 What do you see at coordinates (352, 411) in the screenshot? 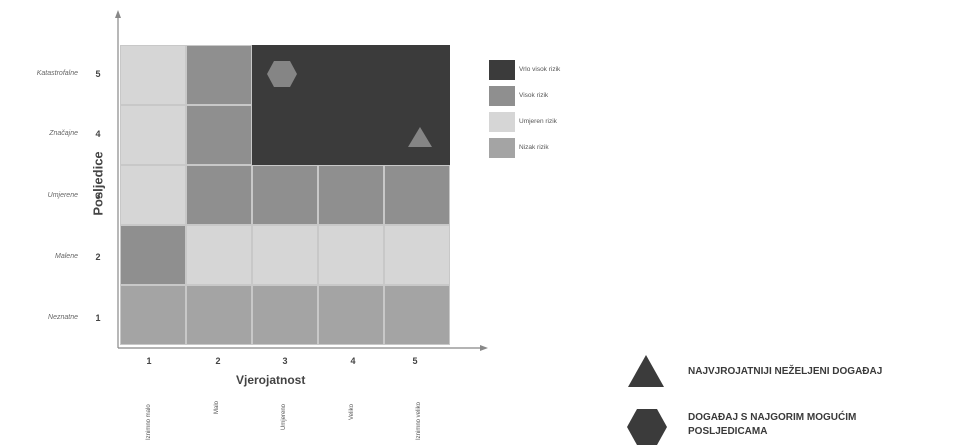
I see `x-level-name-4: Veliko` at bounding box center [352, 411].